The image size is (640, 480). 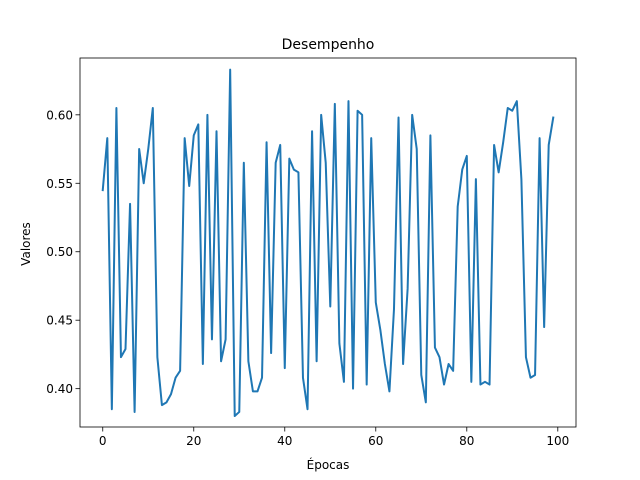 What do you see at coordinates (103, 441) in the screenshot?
I see `x-tick-label: 0` at bounding box center [103, 441].